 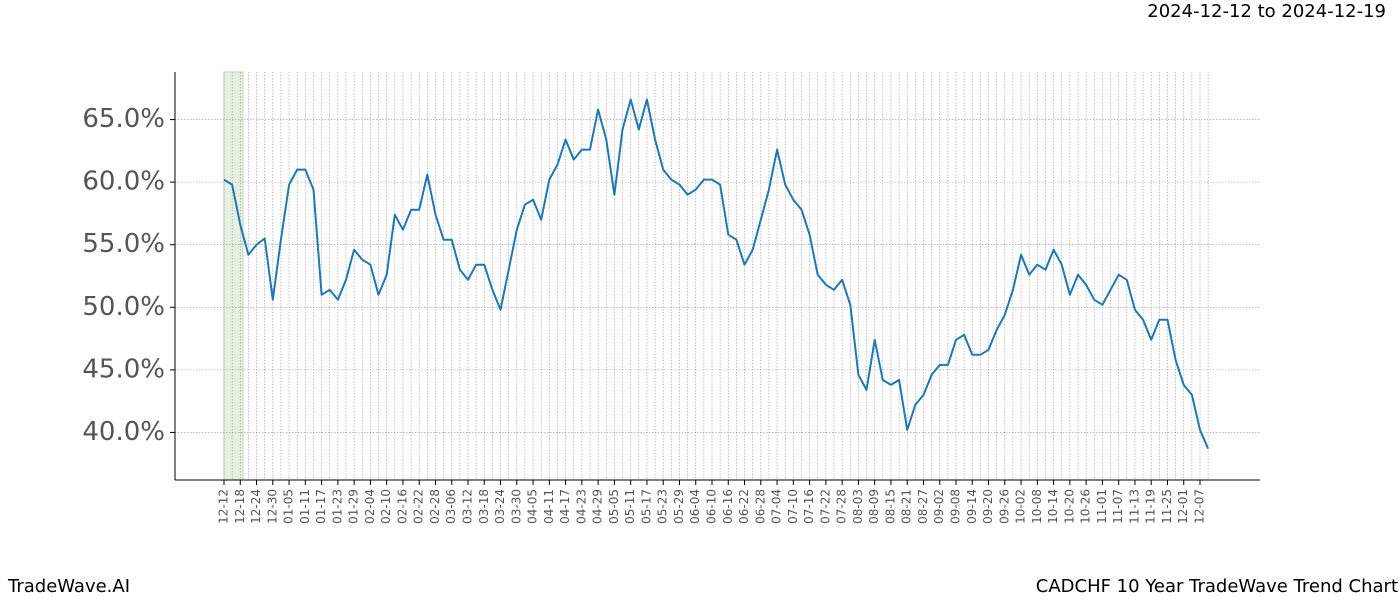 I want to click on x-tick-label: 03-06, so click(x=451, y=506).